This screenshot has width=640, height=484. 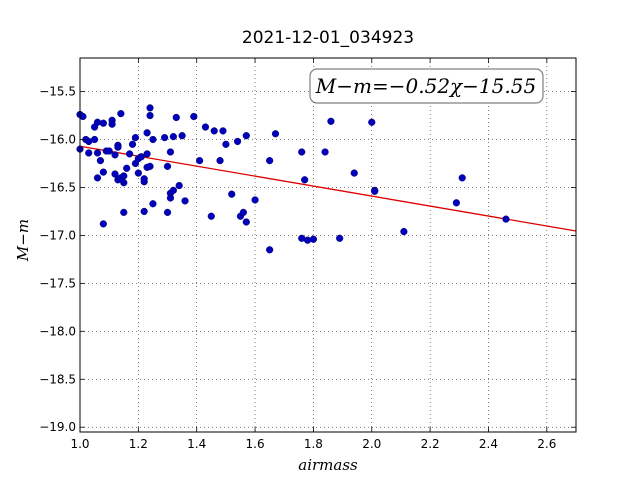 I want to click on annotation-text: M−m=−0.52χ−15.55, so click(x=425, y=86).